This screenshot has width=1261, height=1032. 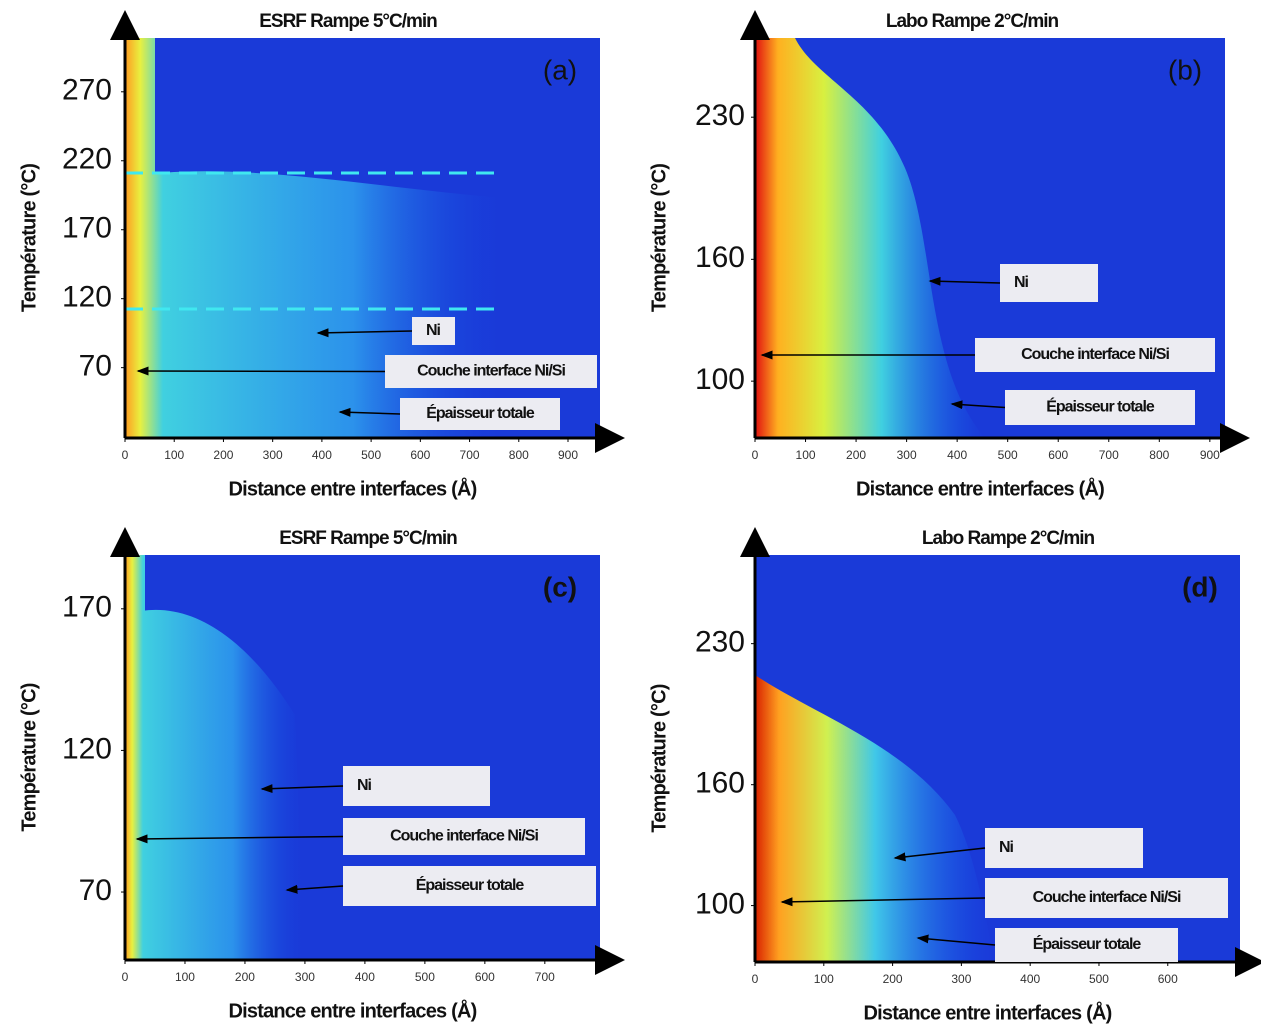 I want to click on x-tick-label: 800, so click(x=519, y=455).